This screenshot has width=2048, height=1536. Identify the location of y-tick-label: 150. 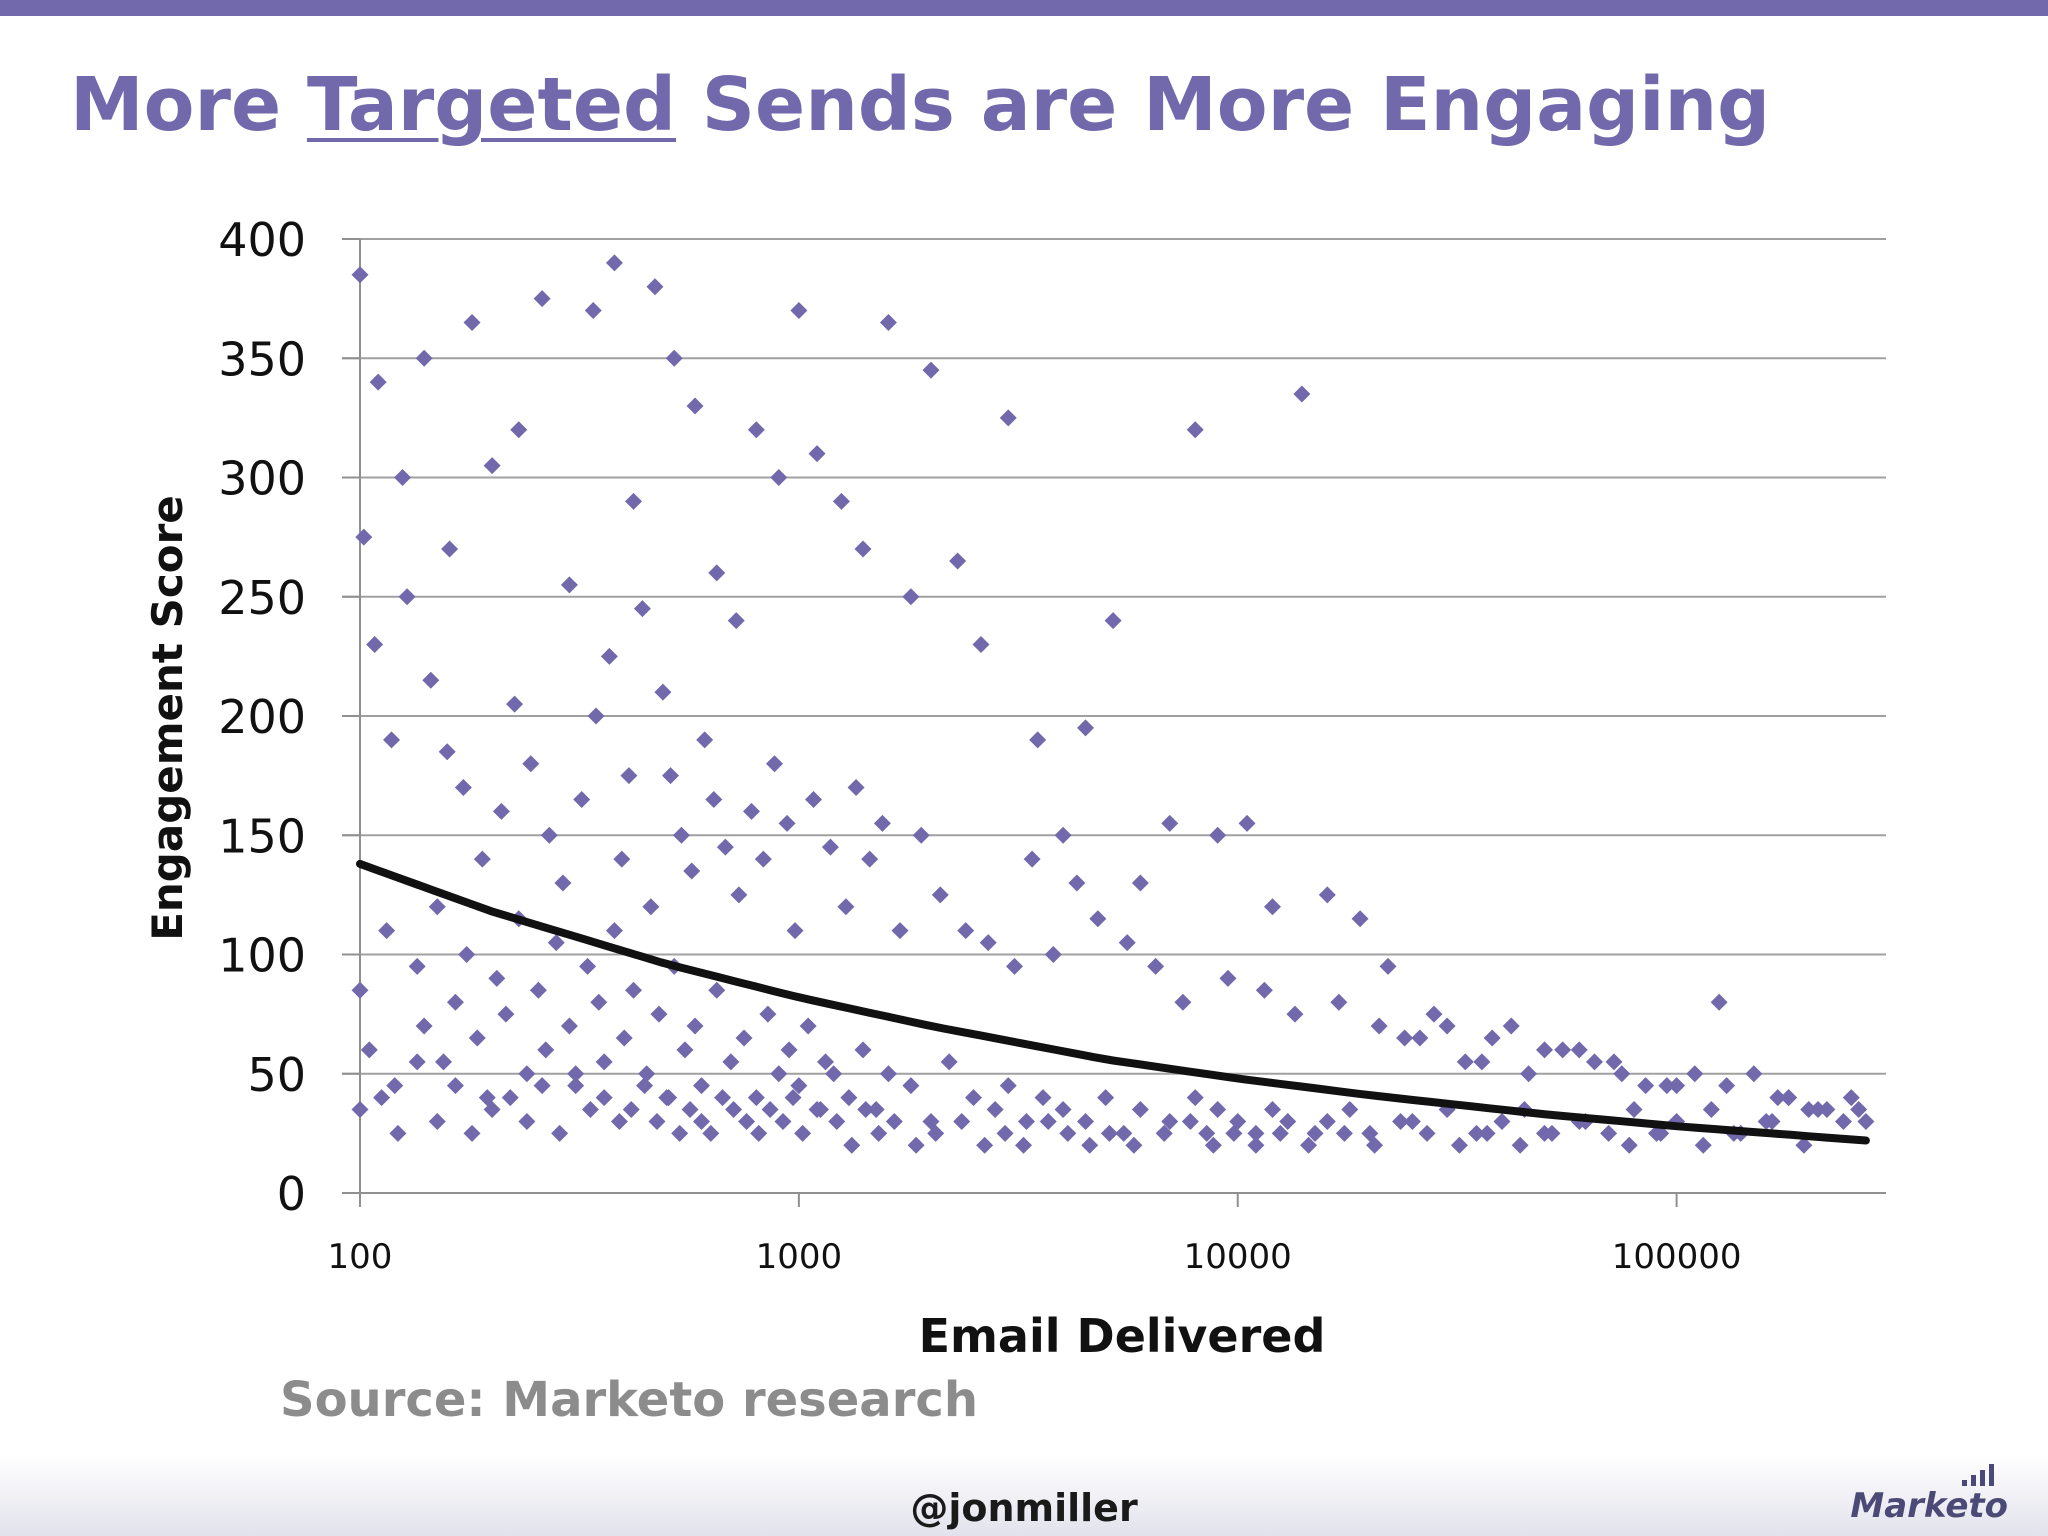
(262, 836).